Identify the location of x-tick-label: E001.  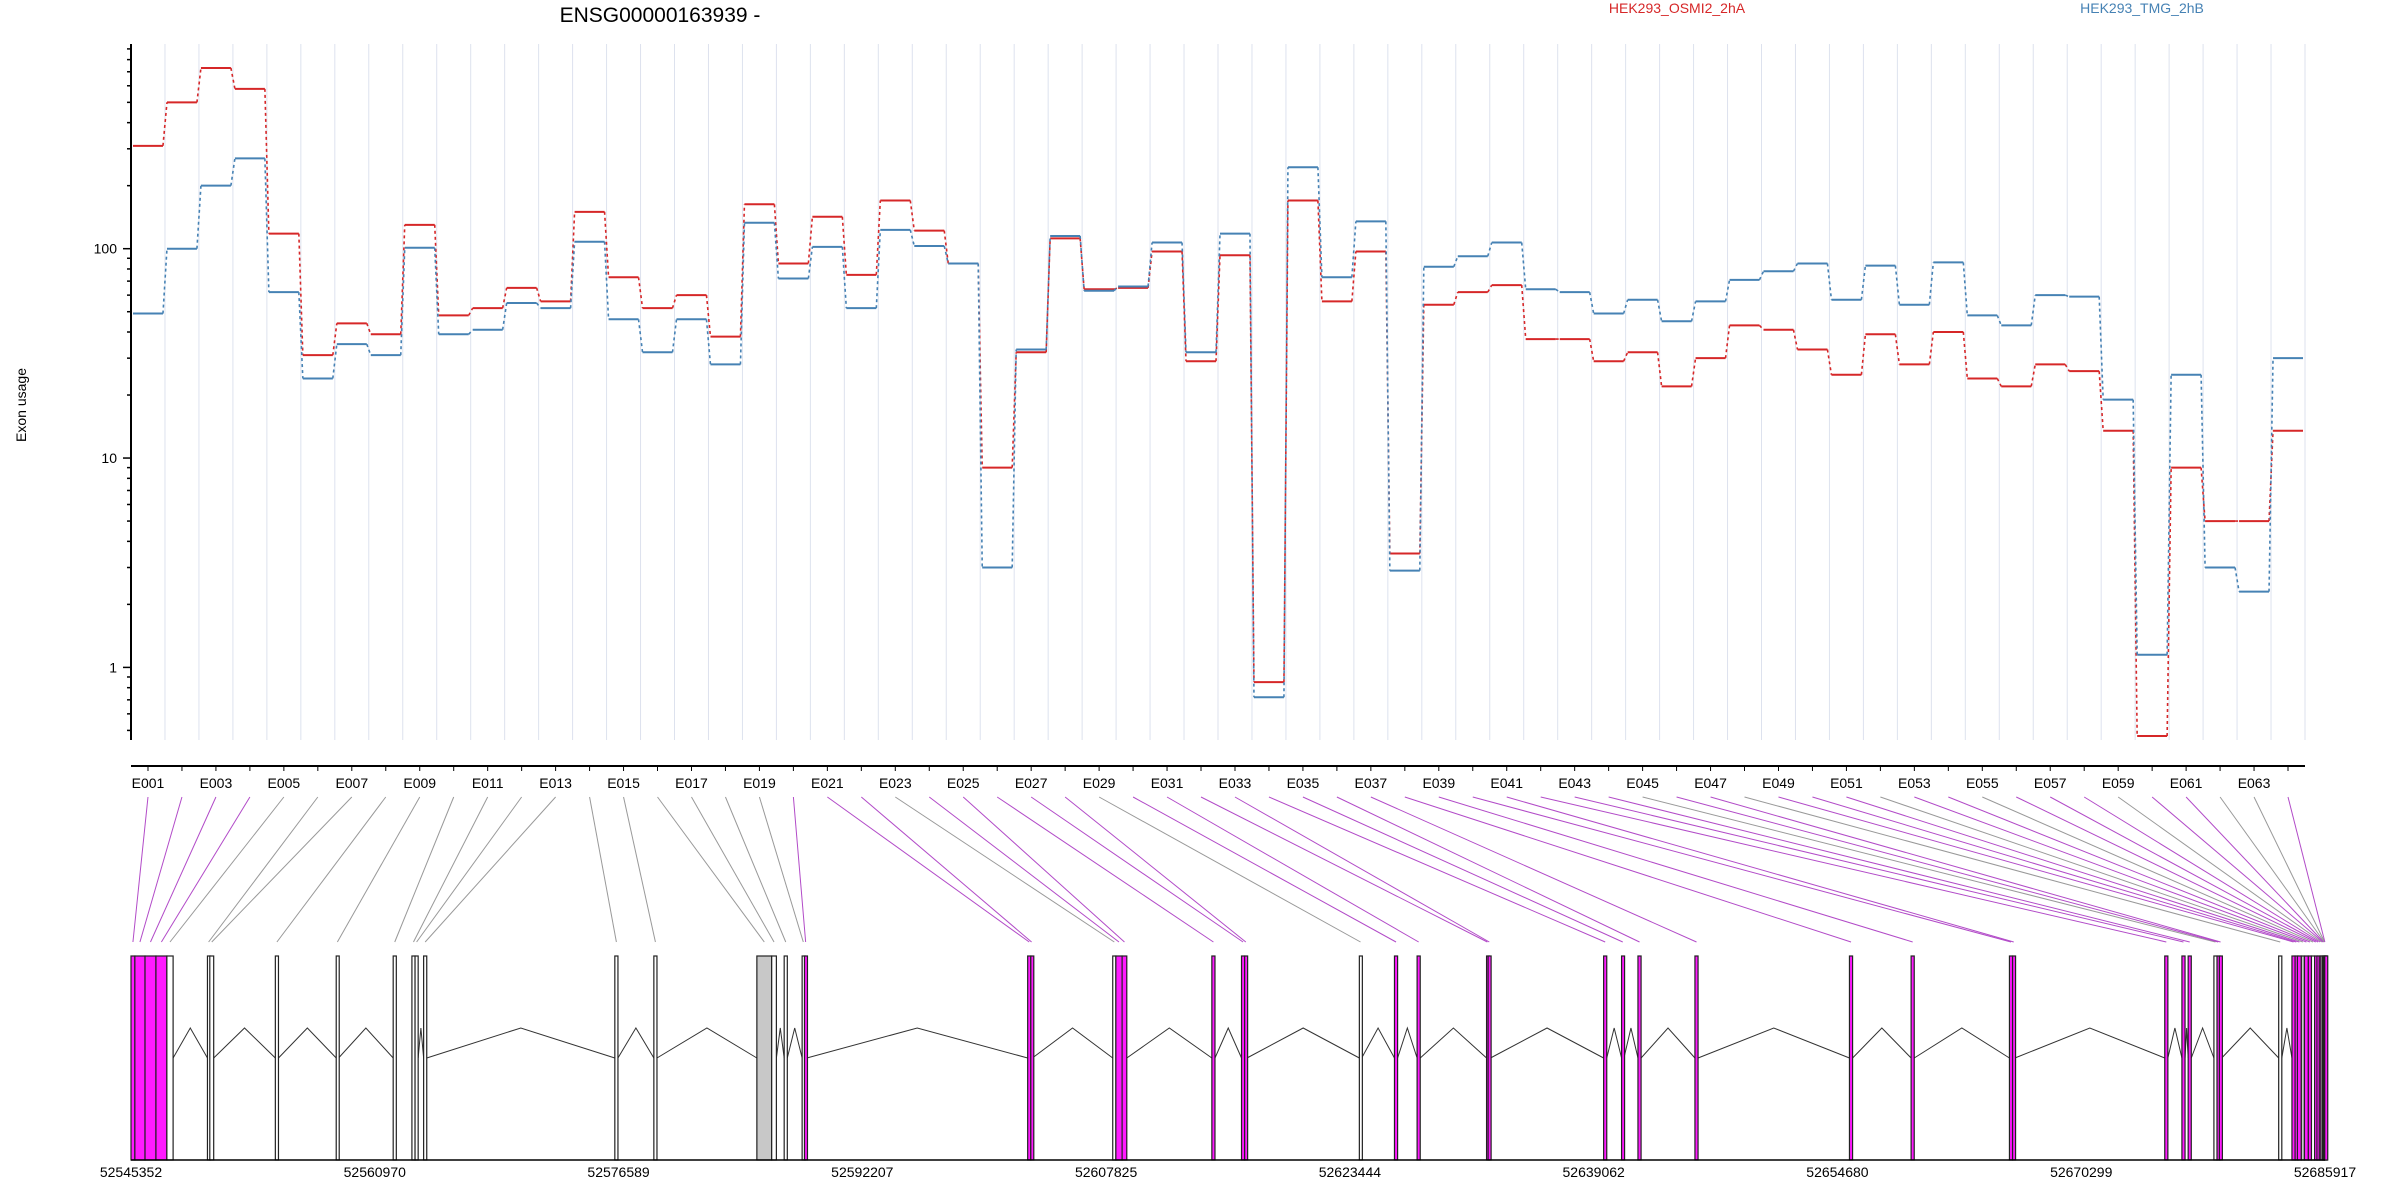
(148, 783).